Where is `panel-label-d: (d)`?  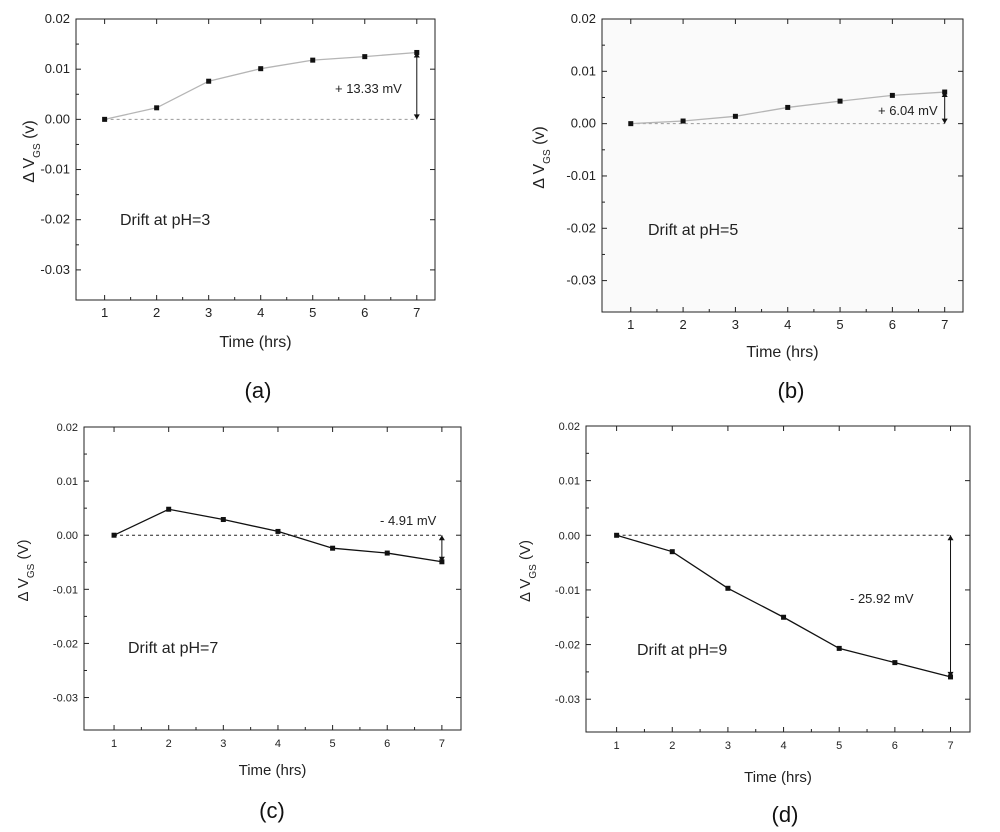
panel-label-d: (d) is located at coordinates (785, 814).